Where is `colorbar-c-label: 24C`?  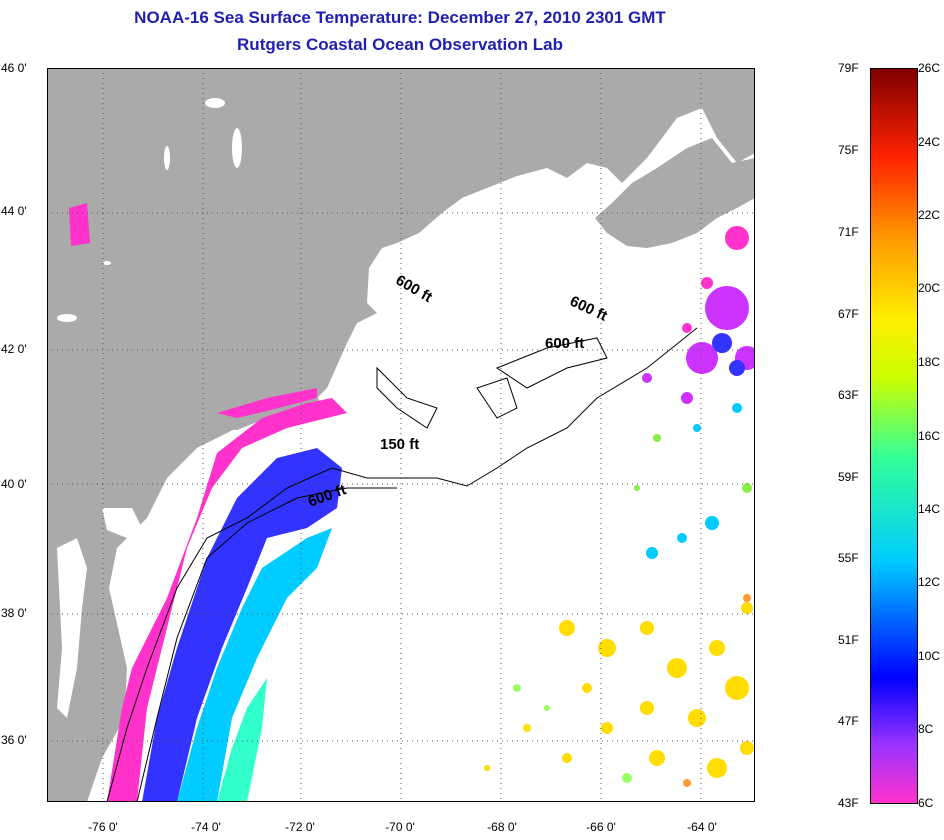 colorbar-c-label: 24C is located at coordinates (929, 142).